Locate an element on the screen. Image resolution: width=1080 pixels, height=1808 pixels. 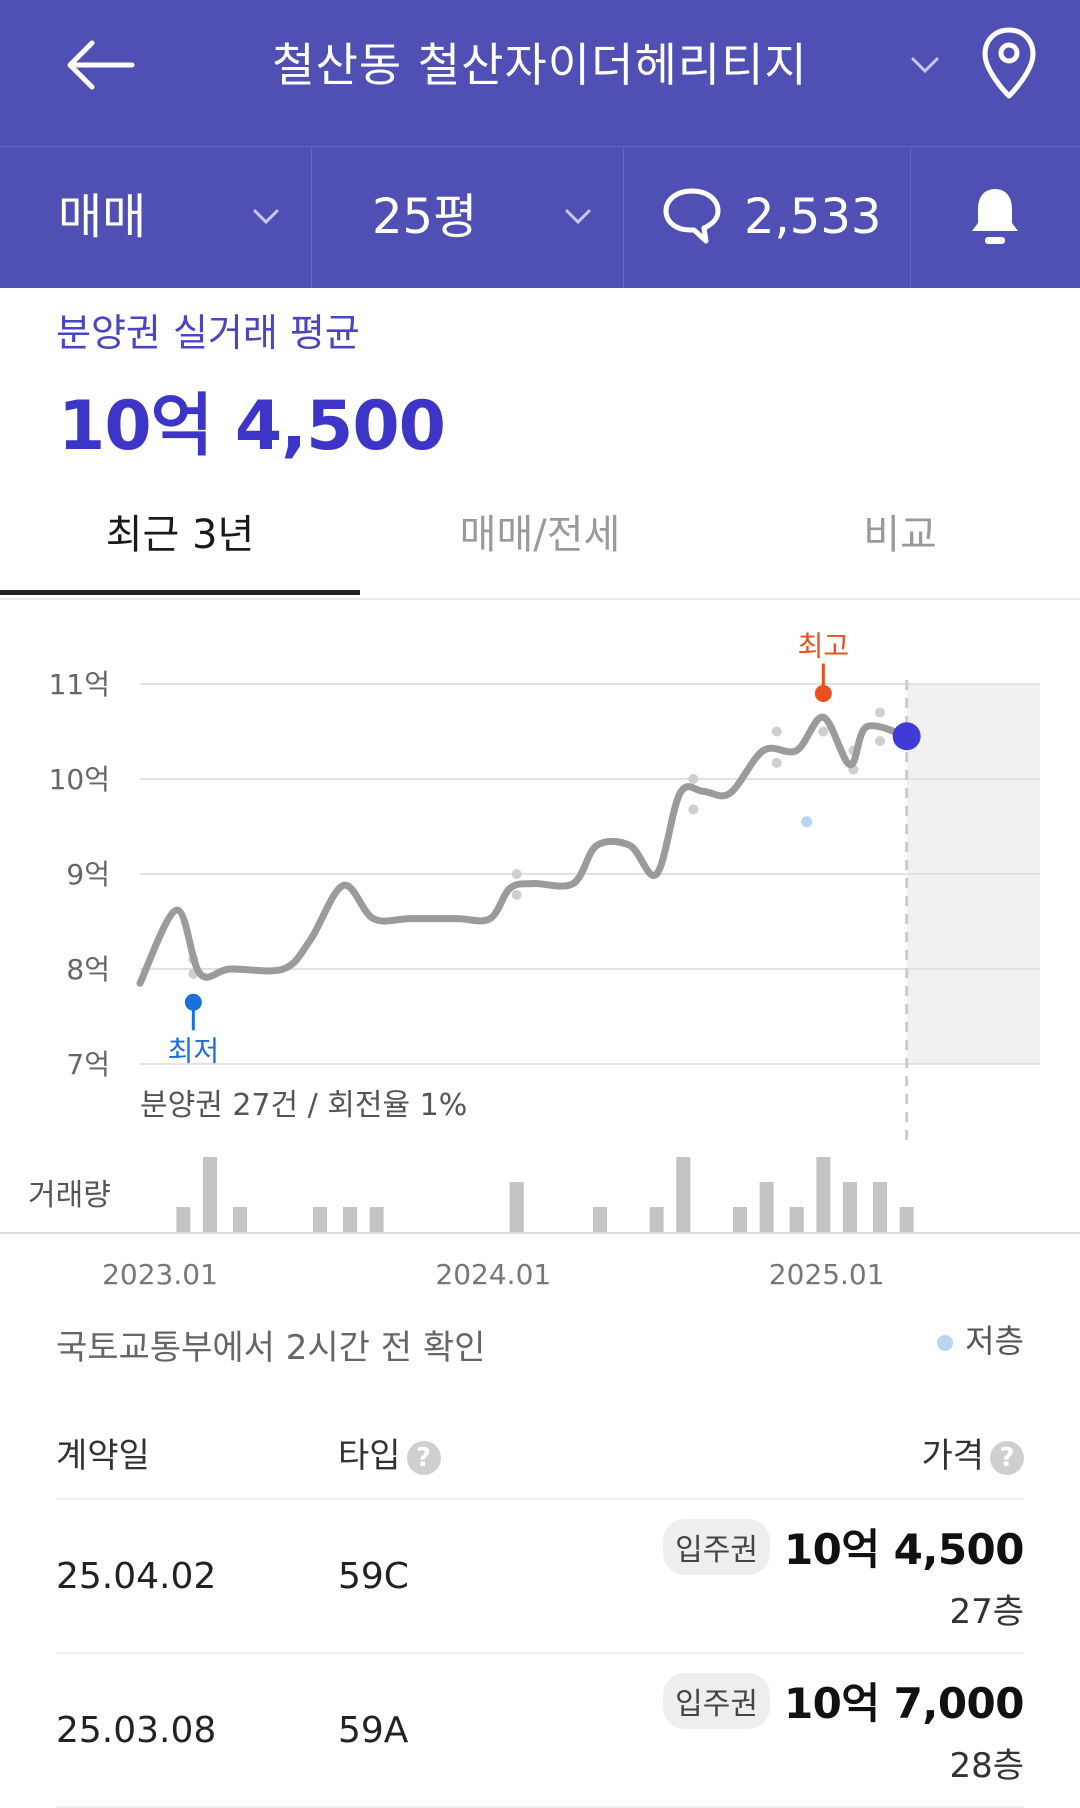
header-price-label: 가격 is located at coordinates (952, 1456).